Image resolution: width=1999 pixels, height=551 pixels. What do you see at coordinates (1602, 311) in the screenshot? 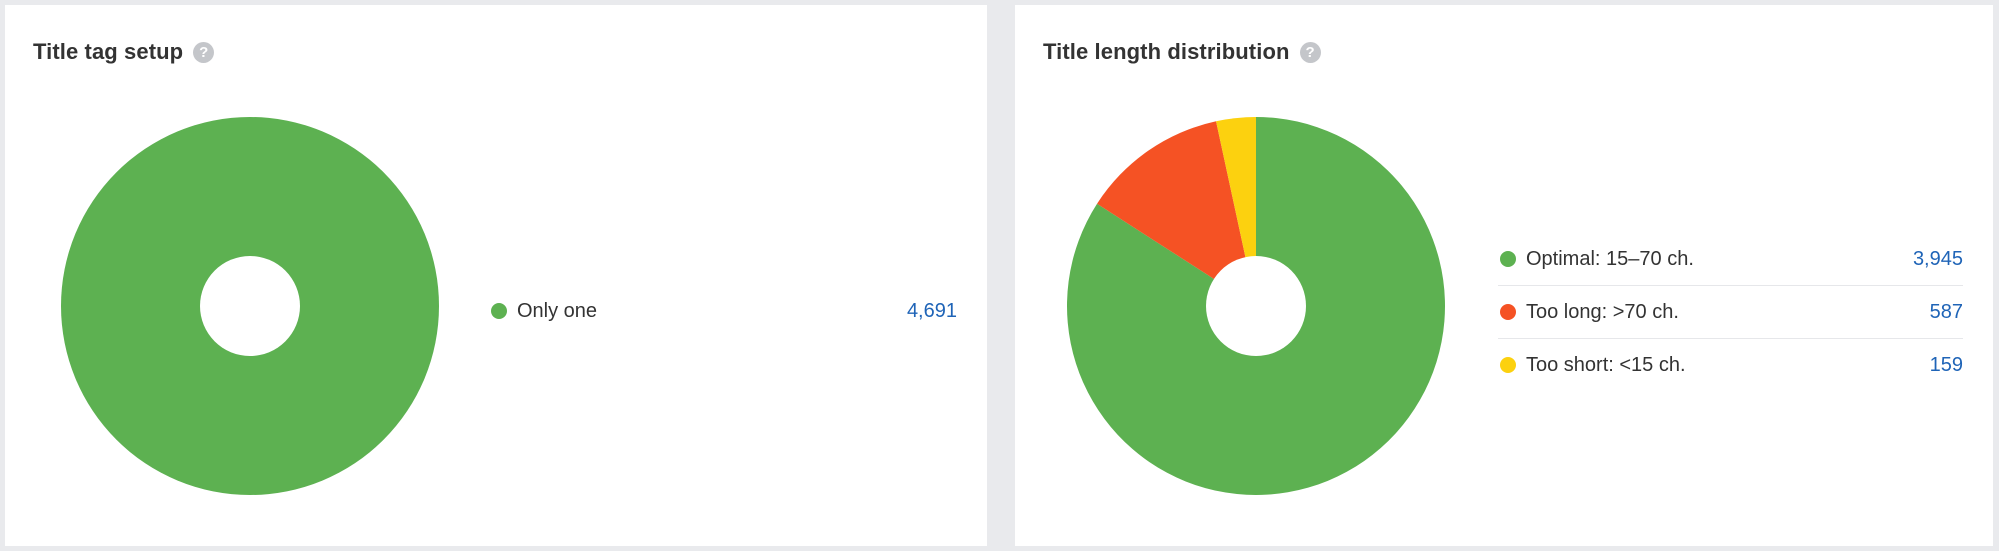
I see `legend-label: Too long: >70 ch.` at bounding box center [1602, 311].